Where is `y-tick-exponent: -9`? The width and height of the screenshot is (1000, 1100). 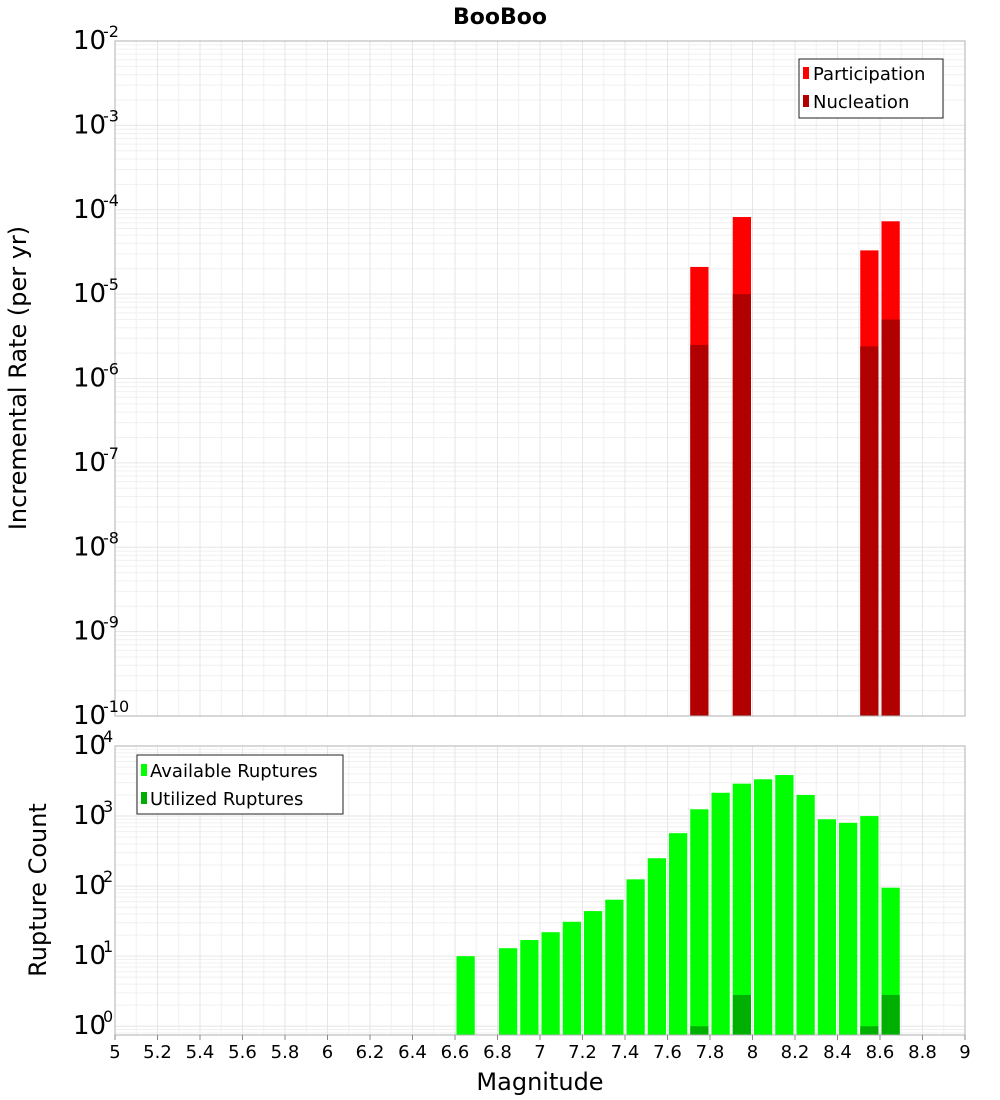 y-tick-exponent: -9 is located at coordinates (111, 622).